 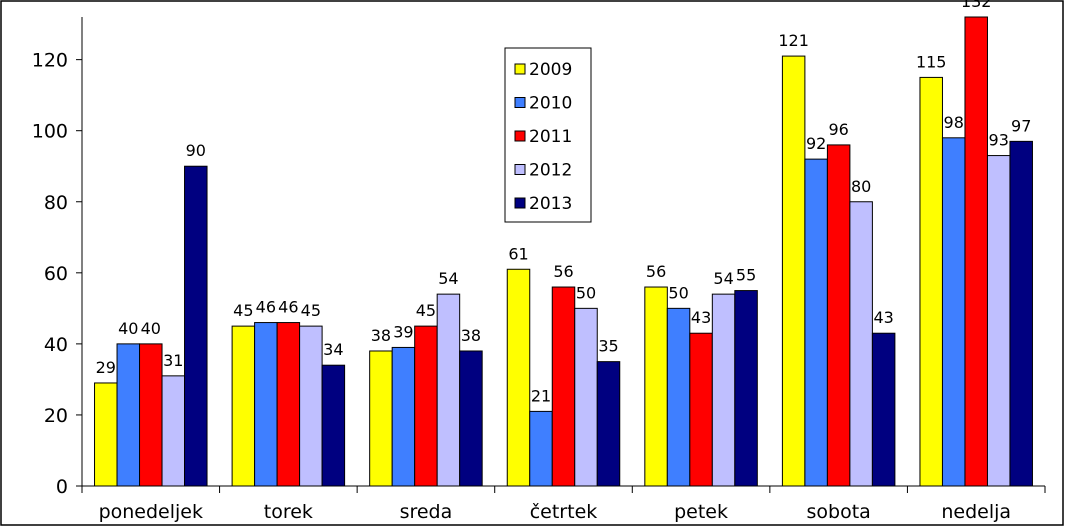 What do you see at coordinates (701, 409) in the screenshot?
I see `bar-2011-petek` at bounding box center [701, 409].